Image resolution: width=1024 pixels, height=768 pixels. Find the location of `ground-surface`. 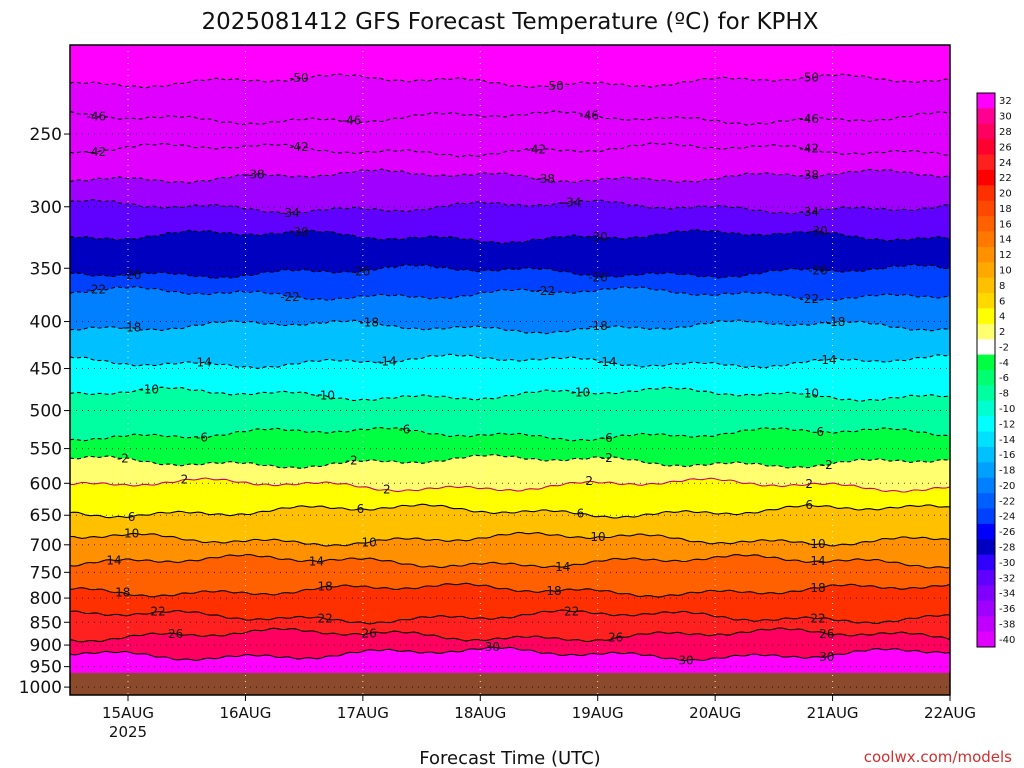

ground-surface is located at coordinates (510, 683).